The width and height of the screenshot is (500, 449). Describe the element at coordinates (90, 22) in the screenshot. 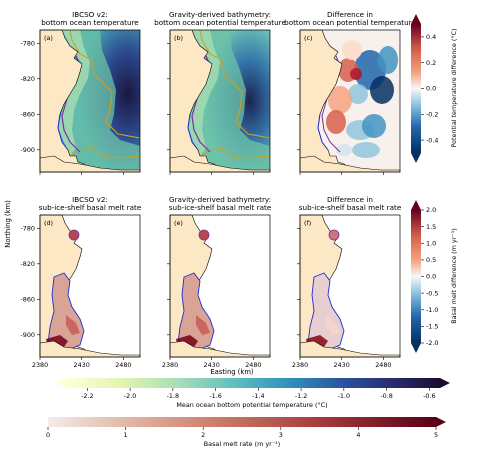

I see `panel-subtitle: bottom ocean temperature` at that location.